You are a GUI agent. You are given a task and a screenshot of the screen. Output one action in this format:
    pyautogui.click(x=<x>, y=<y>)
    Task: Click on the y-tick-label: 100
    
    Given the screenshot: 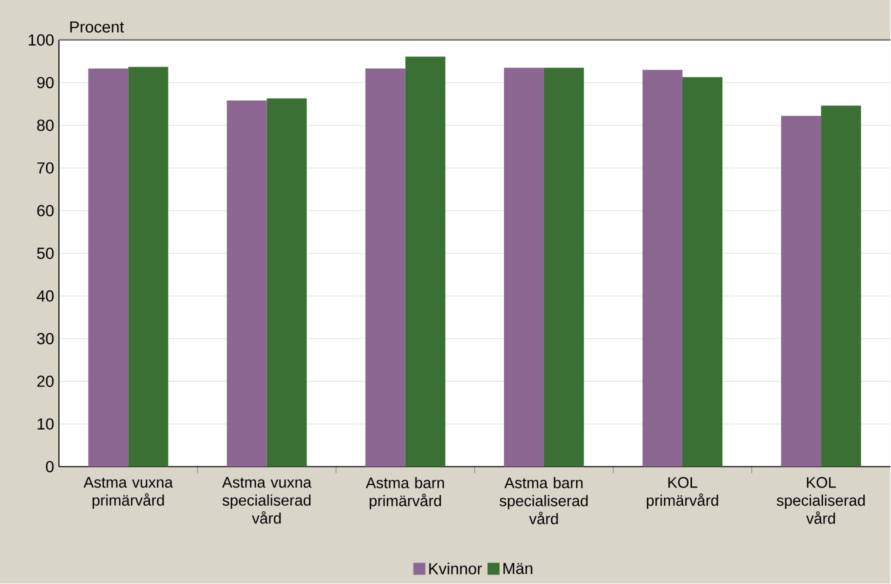 What is the action you would take?
    pyautogui.click(x=41, y=40)
    